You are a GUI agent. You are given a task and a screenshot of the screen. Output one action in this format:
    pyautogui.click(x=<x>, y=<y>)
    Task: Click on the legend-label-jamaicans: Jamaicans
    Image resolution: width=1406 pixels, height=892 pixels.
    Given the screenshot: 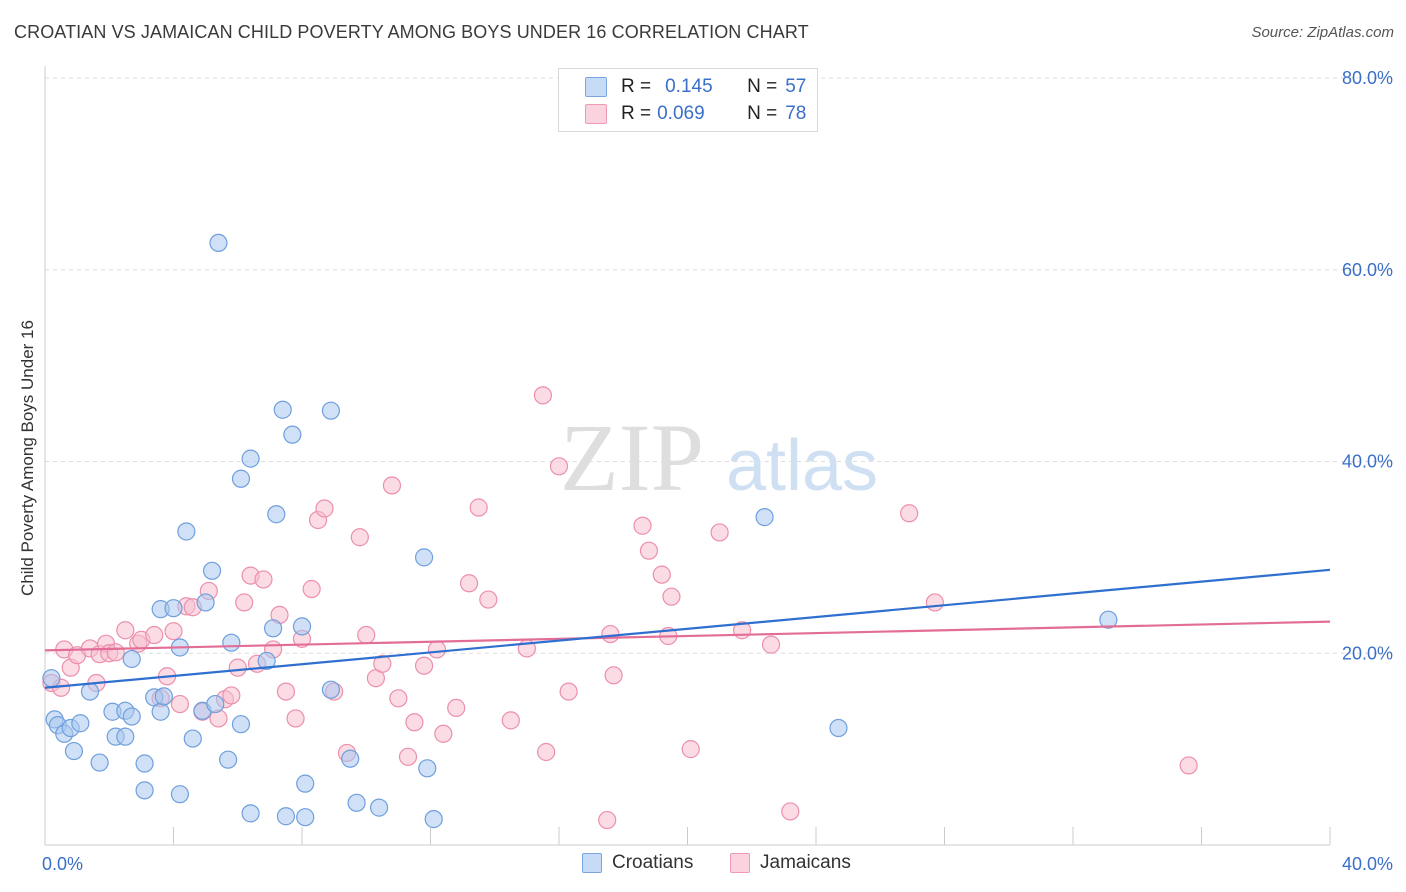 What is the action you would take?
    pyautogui.click(x=805, y=862)
    